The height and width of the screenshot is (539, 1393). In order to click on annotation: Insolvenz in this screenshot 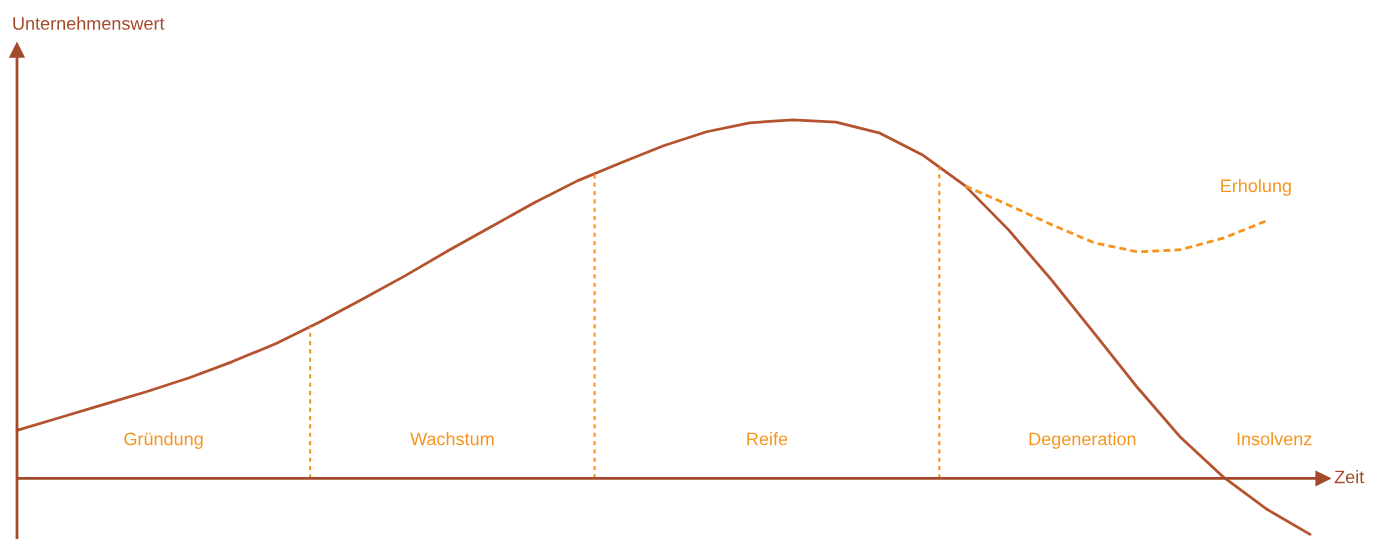, I will do `click(1274, 439)`.